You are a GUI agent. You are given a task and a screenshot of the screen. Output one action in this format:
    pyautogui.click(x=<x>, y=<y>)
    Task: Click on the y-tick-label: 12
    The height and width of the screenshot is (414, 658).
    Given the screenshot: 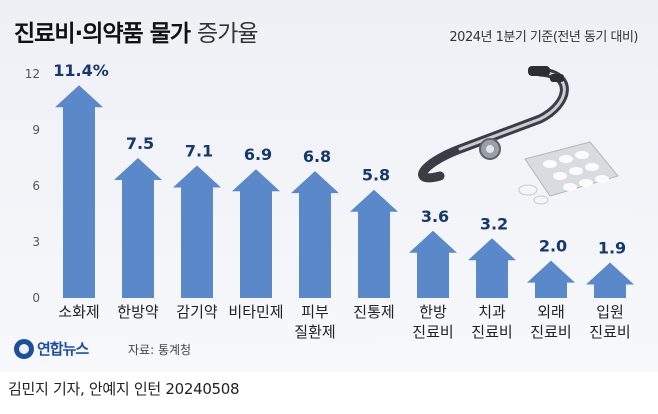 What is the action you would take?
    pyautogui.click(x=32, y=74)
    